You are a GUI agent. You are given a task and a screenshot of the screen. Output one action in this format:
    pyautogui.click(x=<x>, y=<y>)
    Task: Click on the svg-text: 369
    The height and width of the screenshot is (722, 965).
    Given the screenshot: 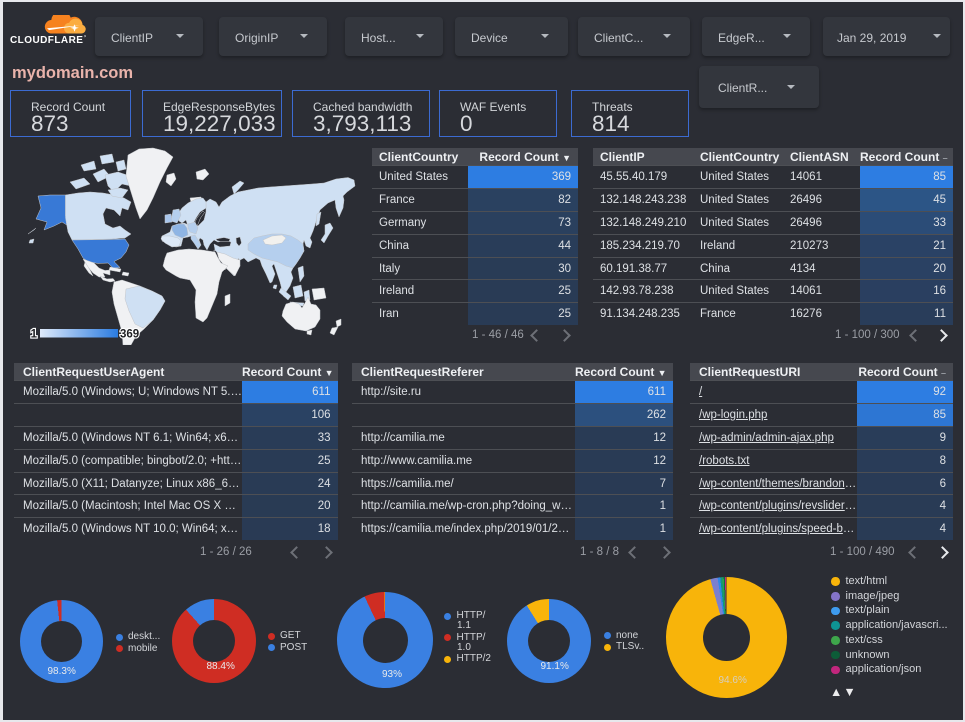 What is the action you would take?
    pyautogui.click(x=129, y=335)
    